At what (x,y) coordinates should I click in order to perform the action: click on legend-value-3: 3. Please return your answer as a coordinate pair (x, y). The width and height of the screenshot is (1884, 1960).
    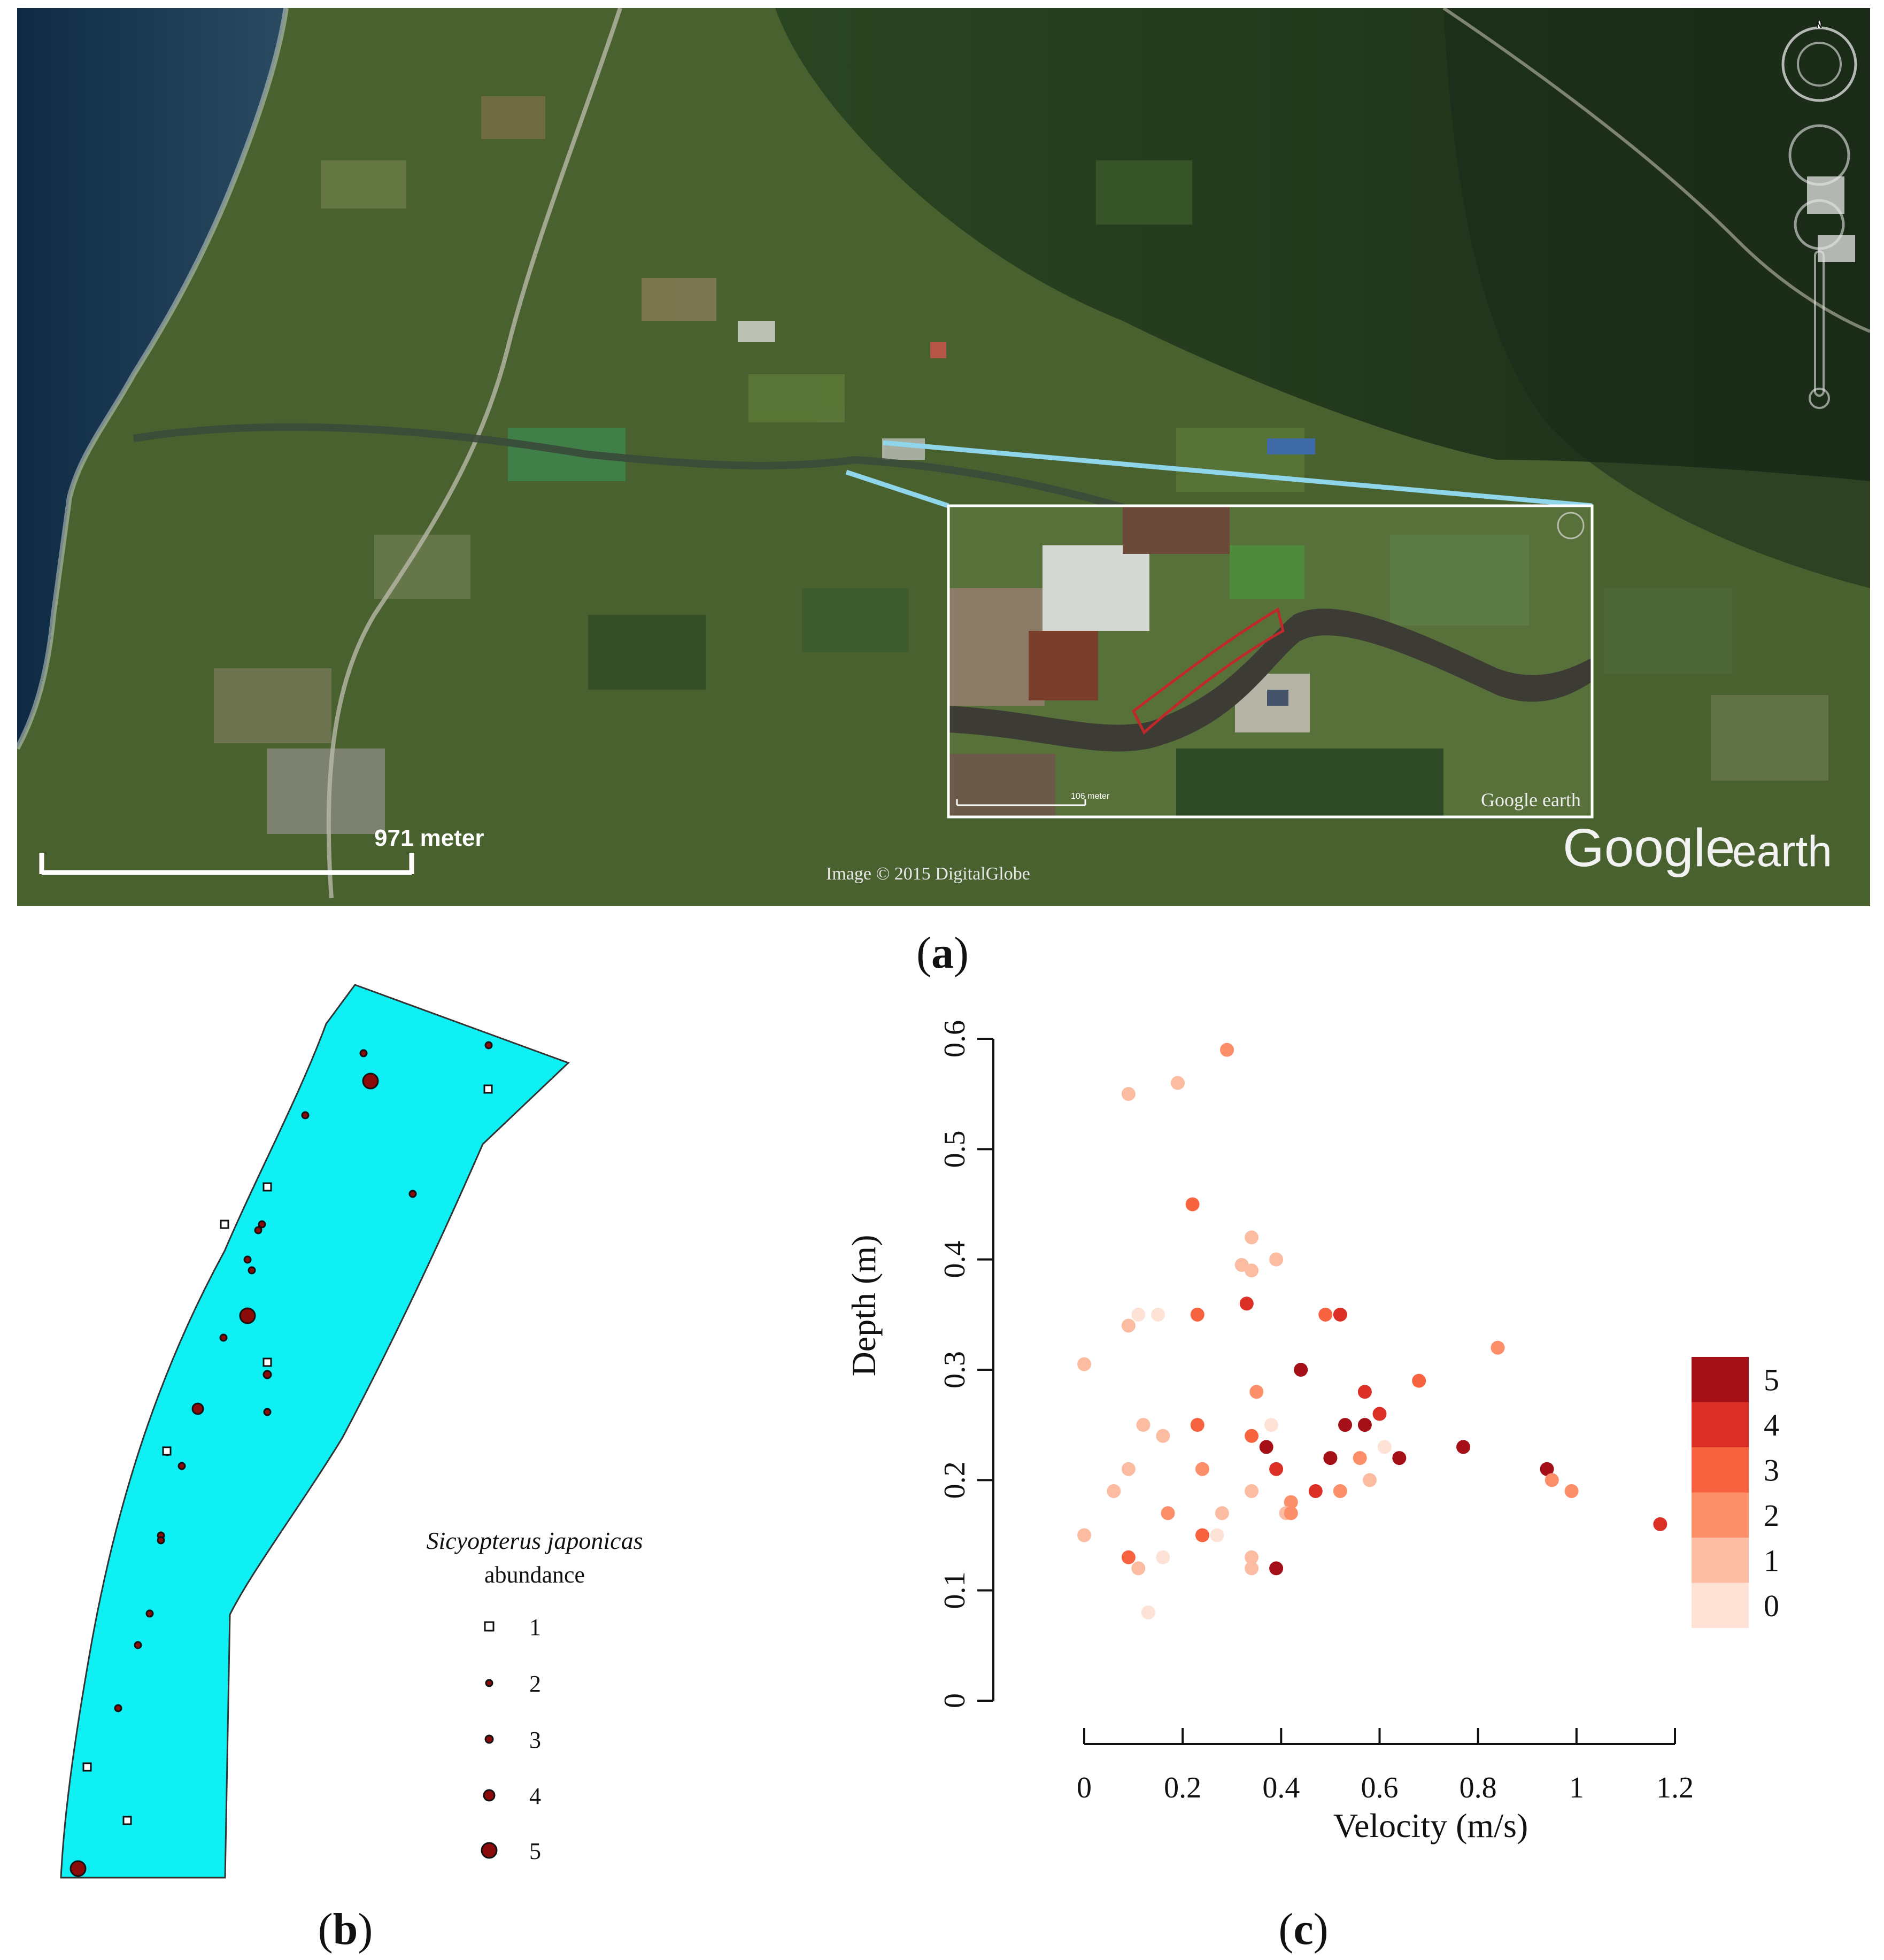
    Looking at the image, I should click on (1771, 1470).